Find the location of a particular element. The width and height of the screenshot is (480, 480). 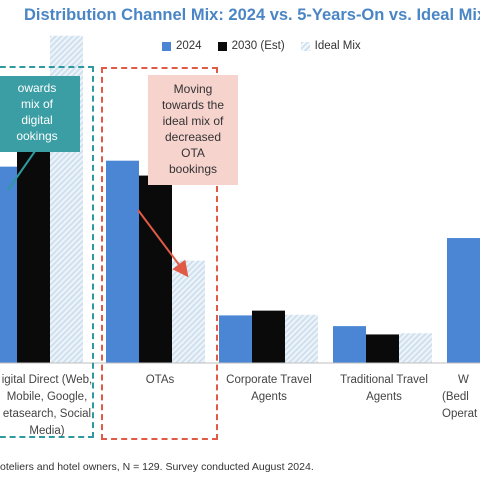

legend-swatch-2030 is located at coordinates (222, 46).